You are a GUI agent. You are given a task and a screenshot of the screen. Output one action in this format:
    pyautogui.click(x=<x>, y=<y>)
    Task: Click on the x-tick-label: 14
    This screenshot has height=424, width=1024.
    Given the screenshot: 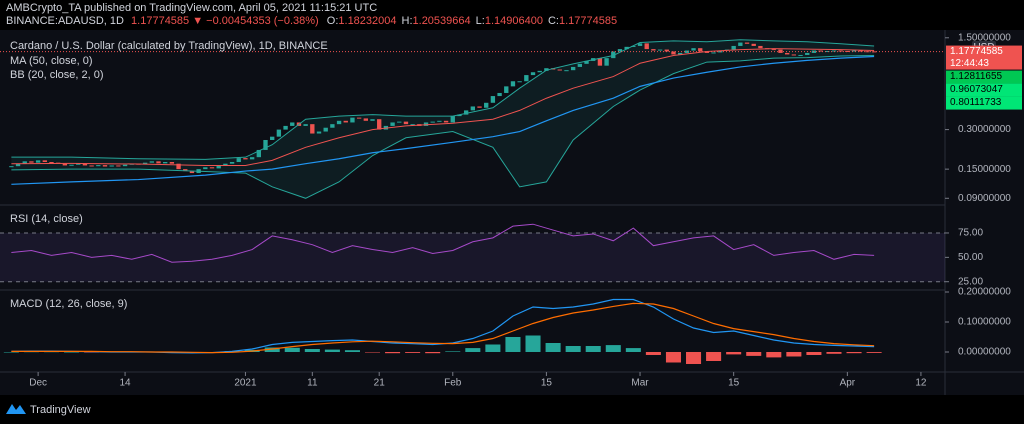 What is the action you would take?
    pyautogui.click(x=126, y=383)
    